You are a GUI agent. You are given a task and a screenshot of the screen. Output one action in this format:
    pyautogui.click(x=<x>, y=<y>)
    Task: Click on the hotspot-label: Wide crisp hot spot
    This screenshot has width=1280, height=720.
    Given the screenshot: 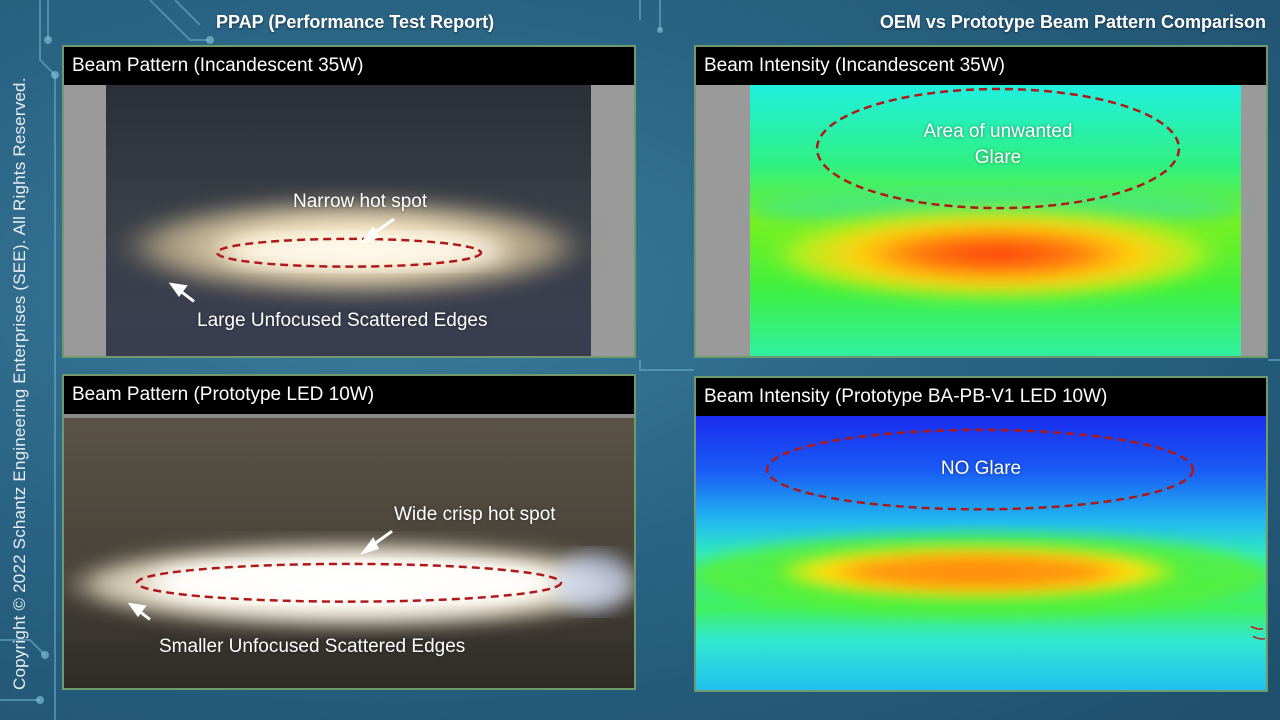 What is the action you would take?
    pyautogui.click(x=475, y=514)
    